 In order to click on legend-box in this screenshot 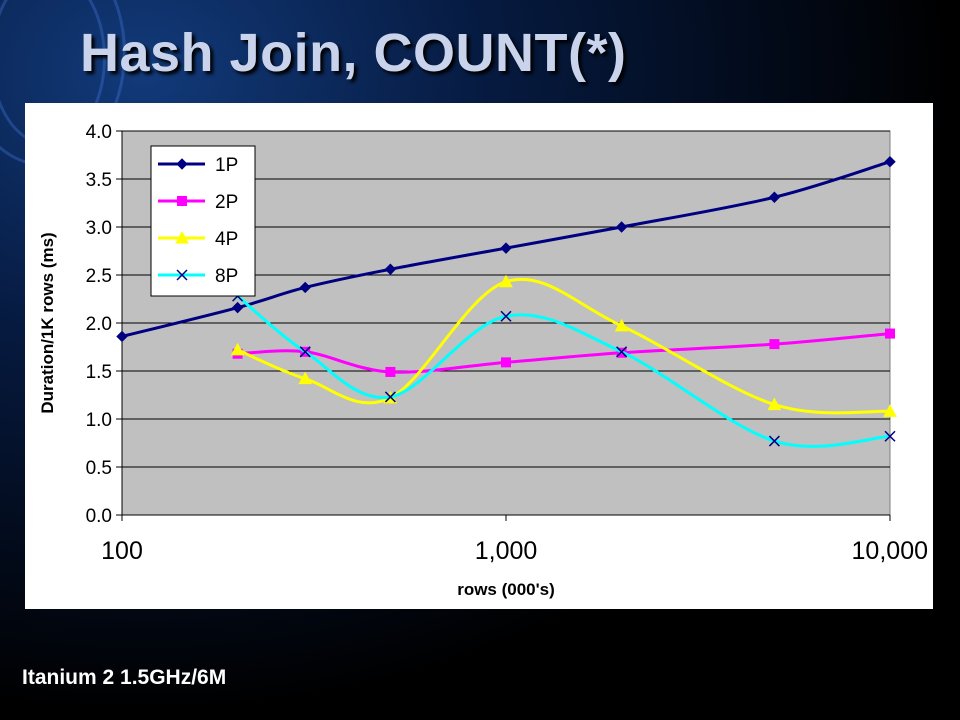, I will do `click(203, 221)`.